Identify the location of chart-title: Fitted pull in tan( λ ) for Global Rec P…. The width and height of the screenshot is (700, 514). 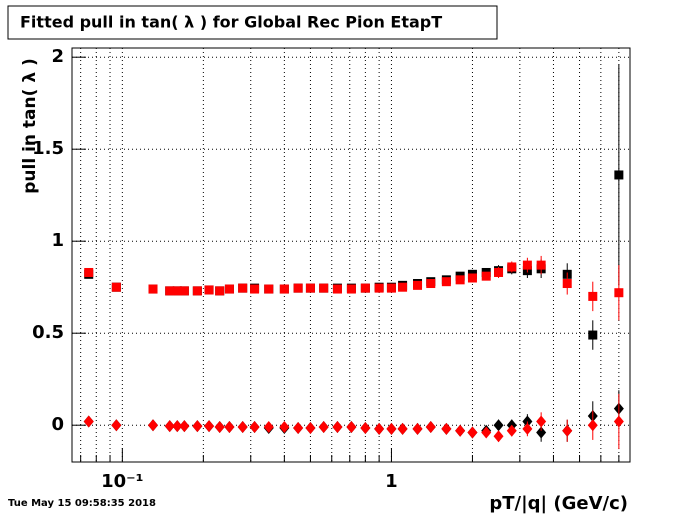
(231, 22).